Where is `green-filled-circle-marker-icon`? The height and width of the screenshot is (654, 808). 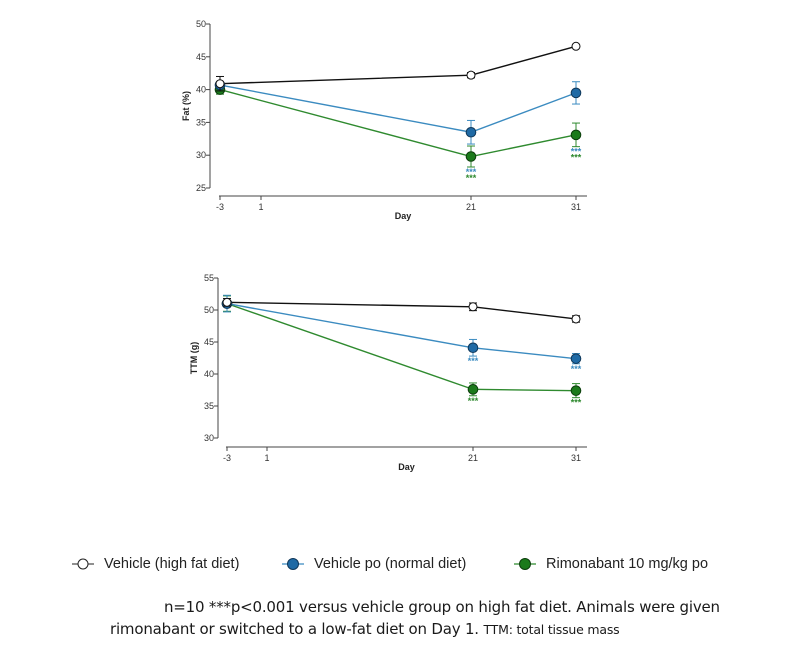
green-filled-circle-marker-icon is located at coordinates (525, 564).